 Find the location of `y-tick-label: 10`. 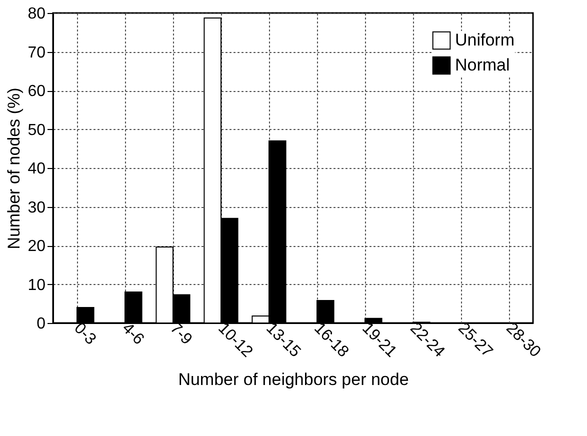

y-tick-label: 10 is located at coordinates (37, 285).